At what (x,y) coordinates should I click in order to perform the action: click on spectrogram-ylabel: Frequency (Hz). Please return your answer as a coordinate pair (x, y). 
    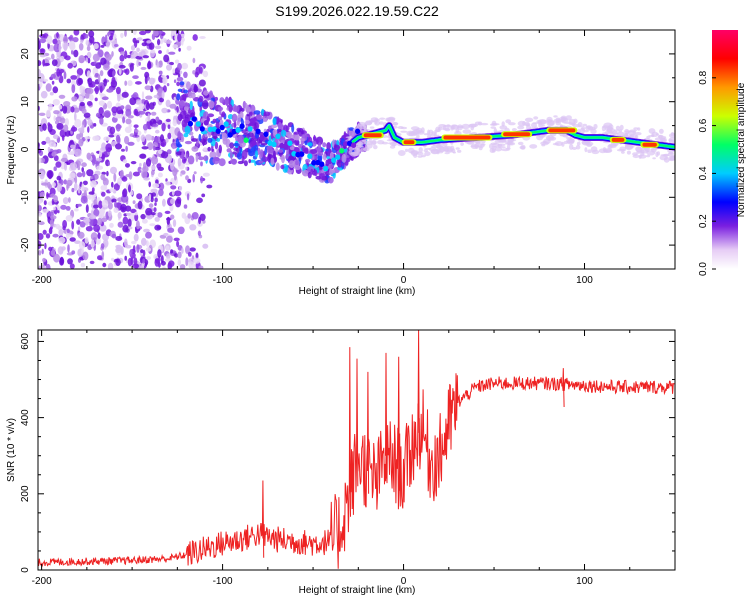
    Looking at the image, I should click on (11, 150).